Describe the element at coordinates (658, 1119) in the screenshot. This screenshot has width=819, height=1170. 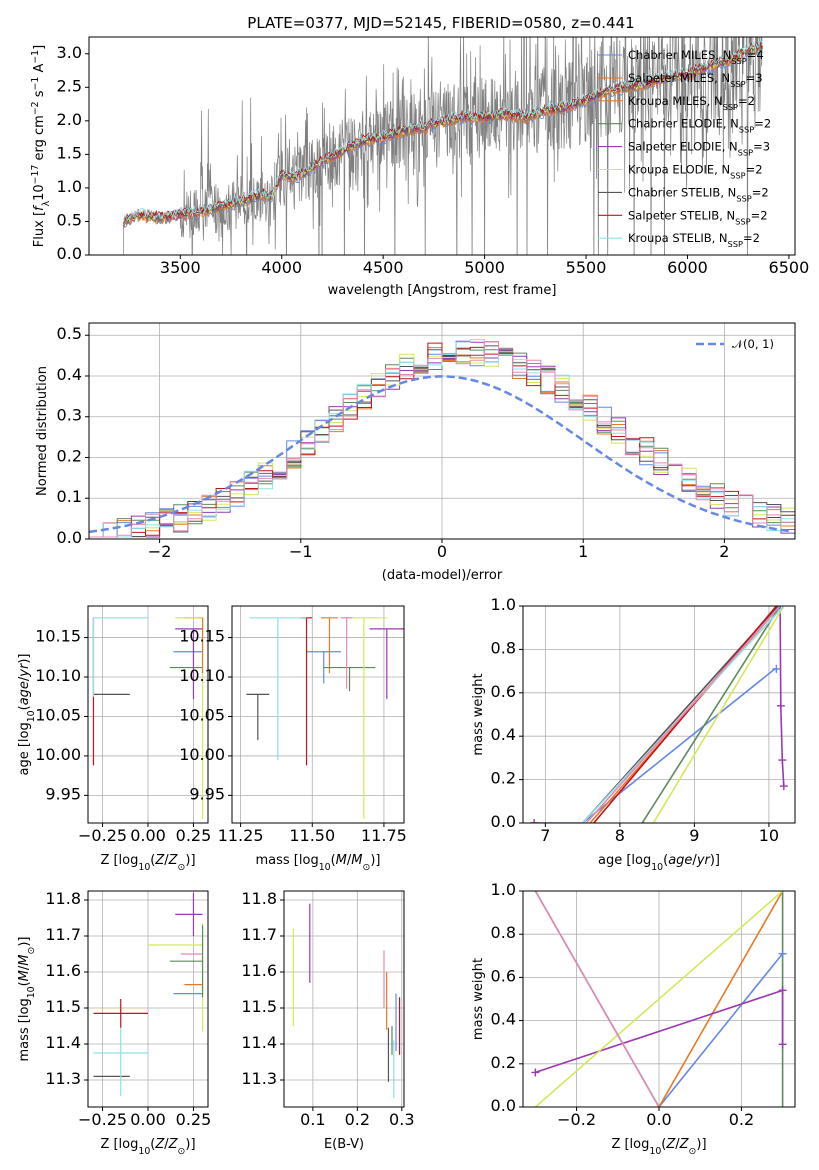
I see `z-weight-xtick-label: 0.0` at that location.